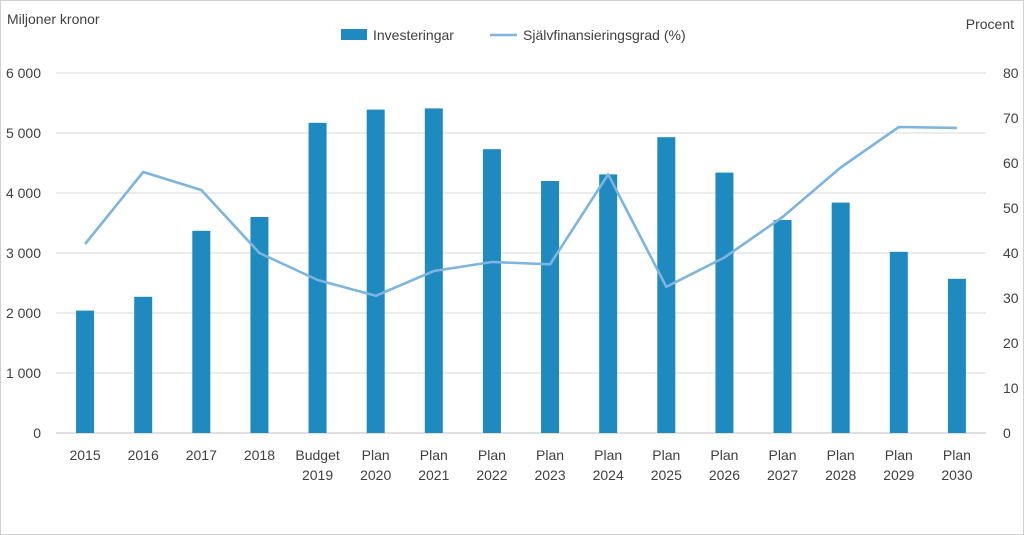 This screenshot has width=1024, height=535. What do you see at coordinates (1011, 73) in the screenshot?
I see `right-tick-label: 80` at bounding box center [1011, 73].